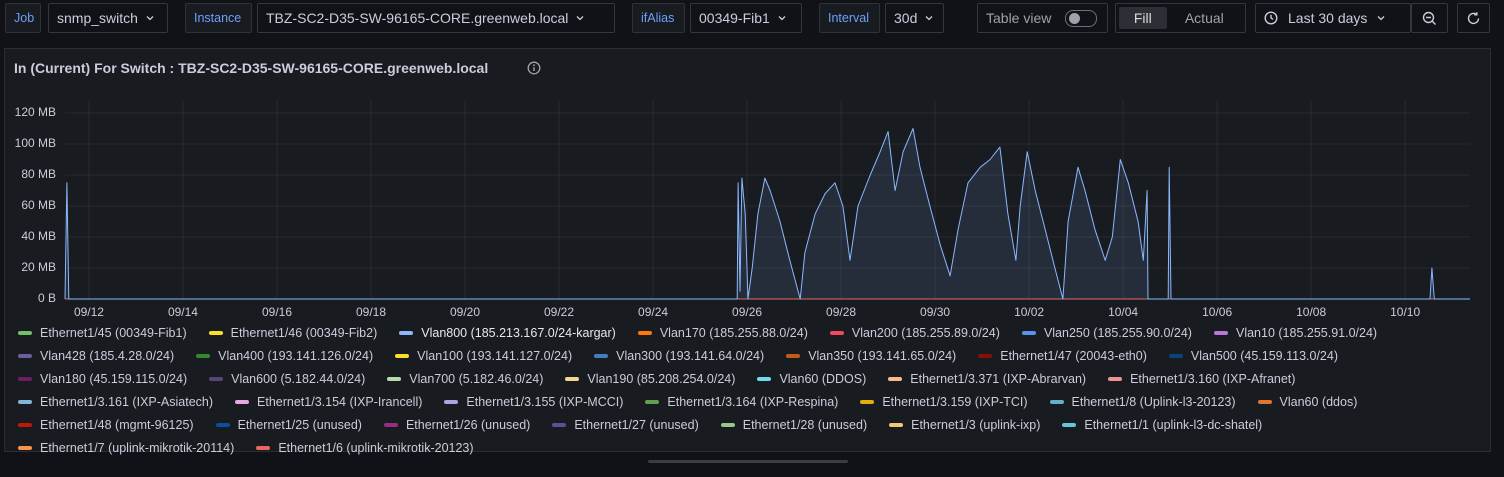 The width and height of the screenshot is (1504, 477). I want to click on select-value: 00349-Fib1, so click(734, 18).